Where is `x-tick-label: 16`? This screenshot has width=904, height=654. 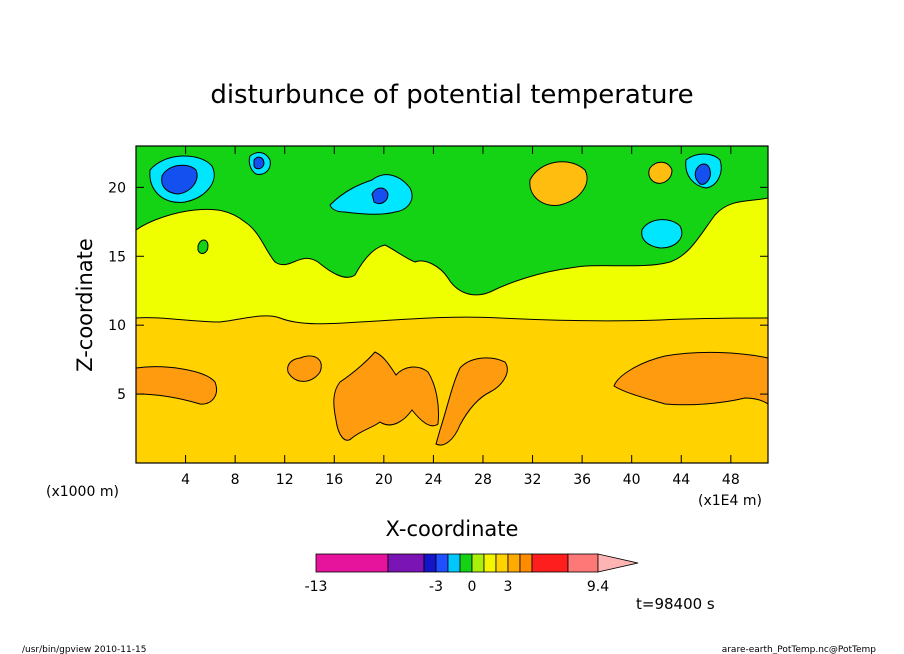 x-tick-label: 16 is located at coordinates (334, 480).